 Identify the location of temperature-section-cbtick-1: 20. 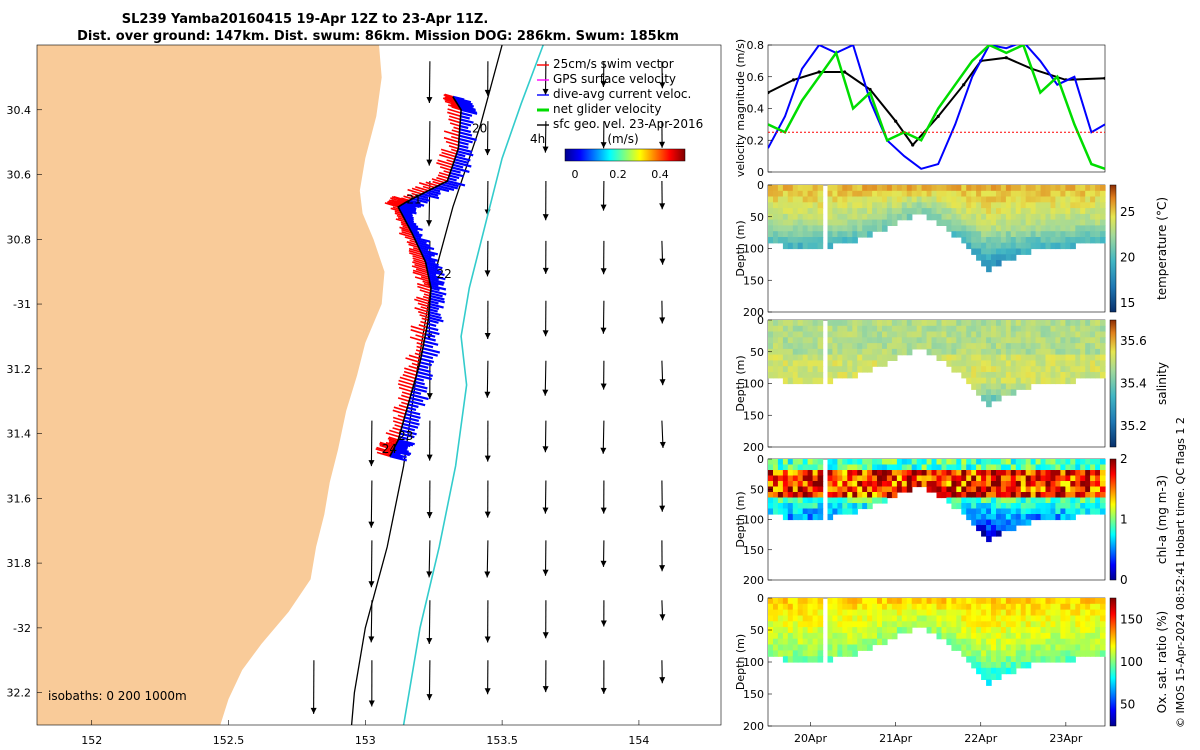
(1127, 258).